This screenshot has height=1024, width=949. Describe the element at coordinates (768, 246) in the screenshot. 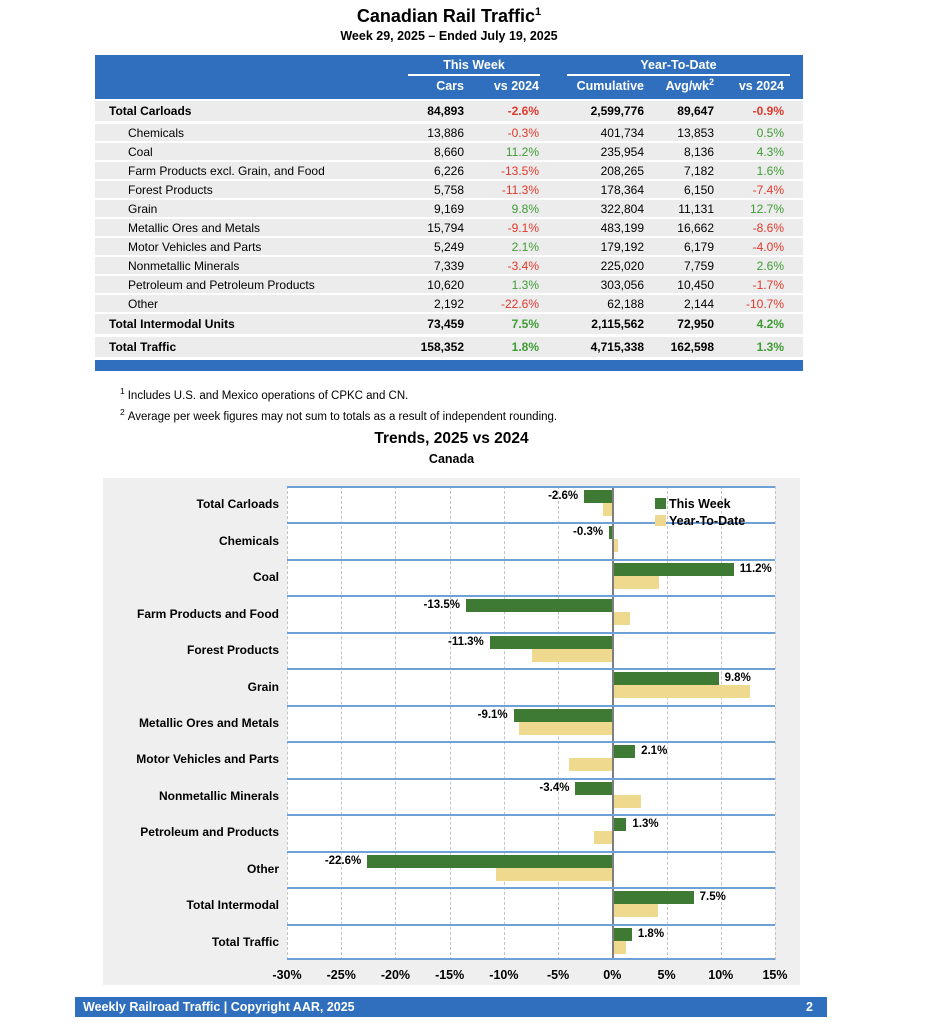

I see `ytd-pct: -4.0%` at that location.